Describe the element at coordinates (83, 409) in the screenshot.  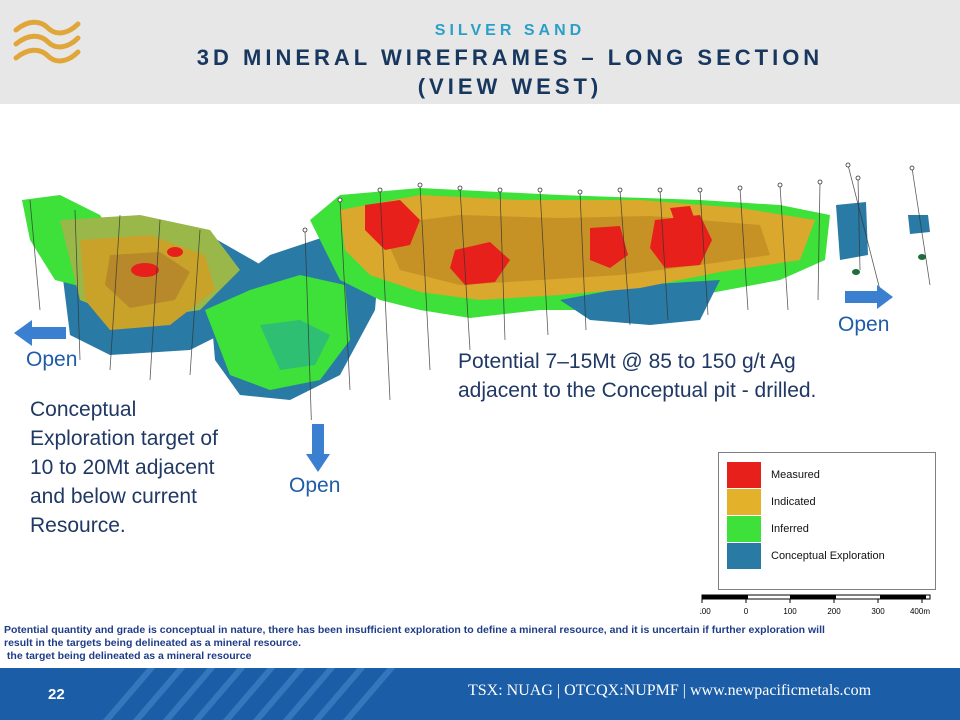
I see `conceptual-annotation-line: Conceptual` at that location.